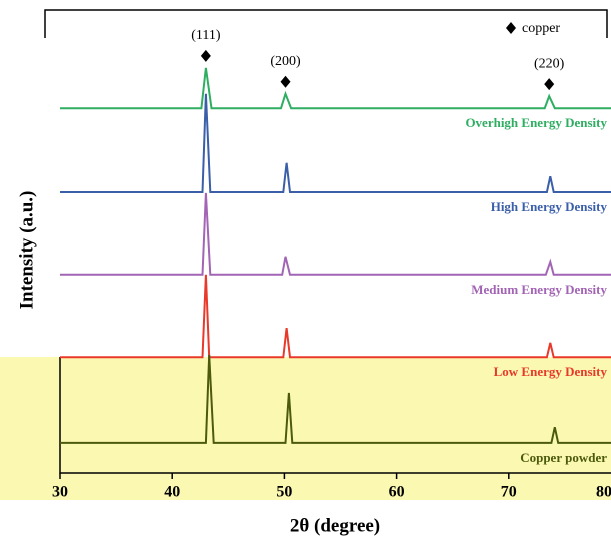  What do you see at coordinates (26, 250) in the screenshot?
I see `y-axis-label: Intensity (a.u.)` at bounding box center [26, 250].